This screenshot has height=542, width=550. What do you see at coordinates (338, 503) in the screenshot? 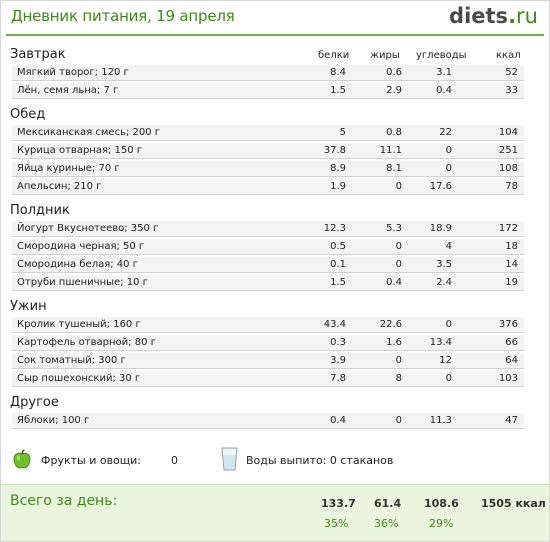
I see `total-protein: 133.7` at bounding box center [338, 503].